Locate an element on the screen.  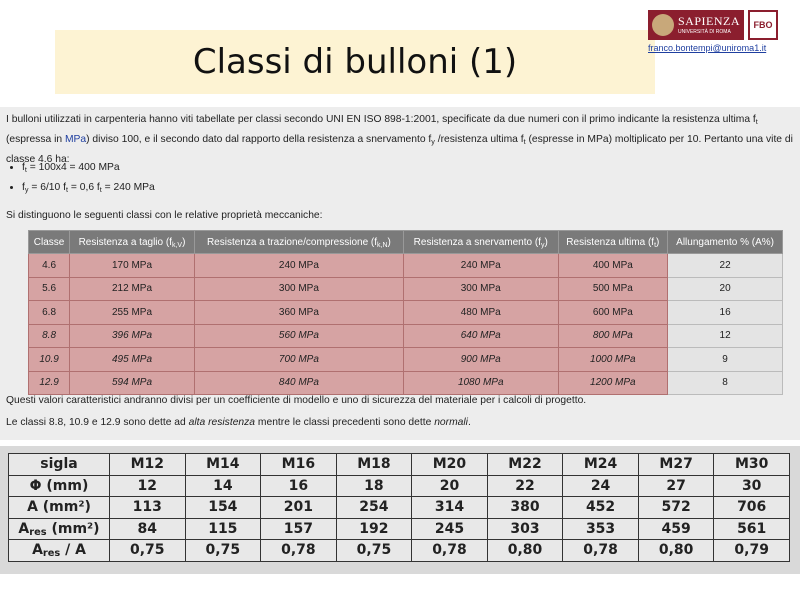
text-run: MPa is located at coordinates (75, 139).